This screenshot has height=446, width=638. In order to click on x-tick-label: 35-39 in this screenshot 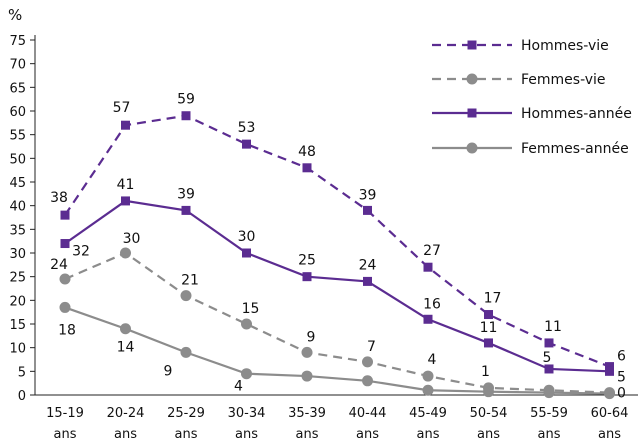, I will do `click(307, 413)`.